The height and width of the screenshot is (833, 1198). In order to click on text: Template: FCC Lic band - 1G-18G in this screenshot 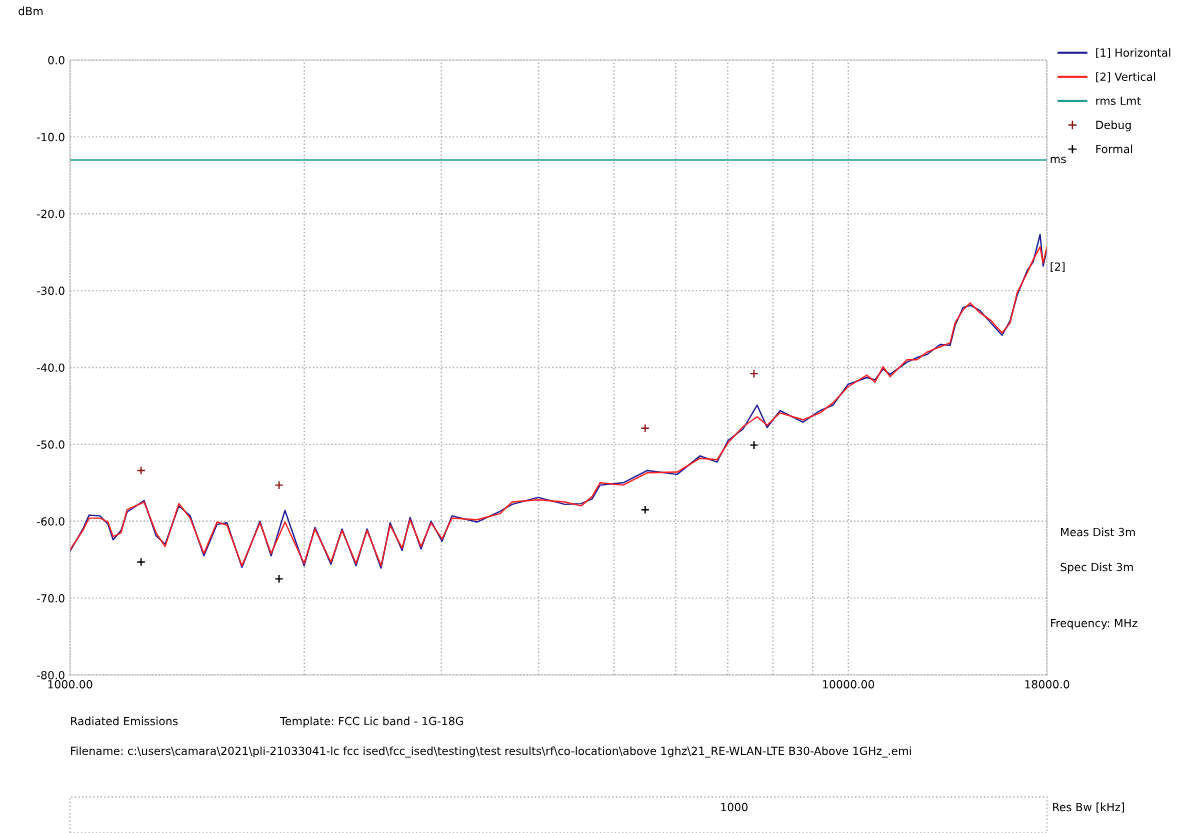, I will do `click(371, 722)`.